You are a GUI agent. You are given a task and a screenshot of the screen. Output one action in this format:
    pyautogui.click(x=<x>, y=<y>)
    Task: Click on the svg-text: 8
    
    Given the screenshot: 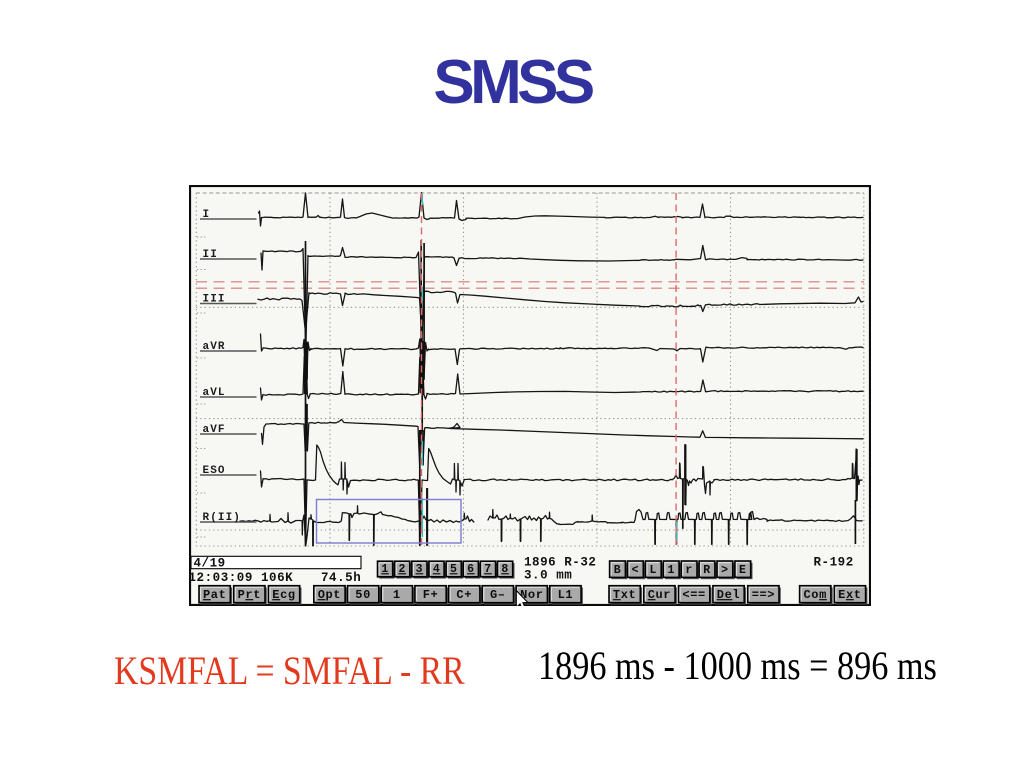 What is the action you would take?
    pyautogui.click(x=505, y=569)
    